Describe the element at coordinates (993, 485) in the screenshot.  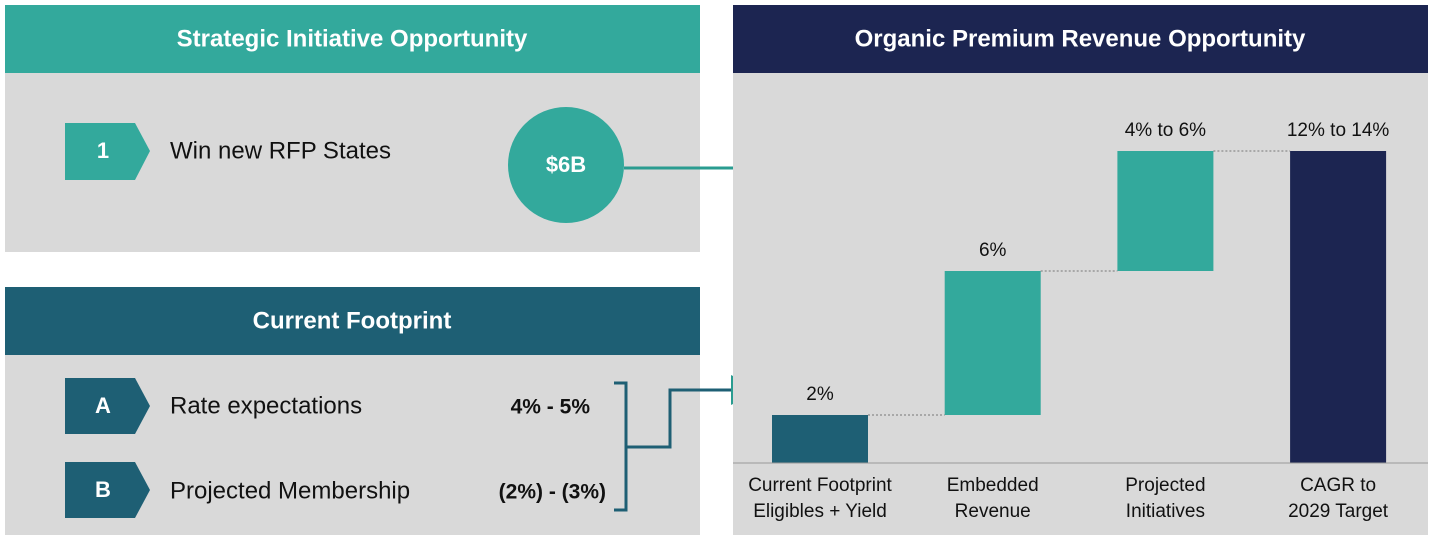
I see `category-label: Embedded` at that location.